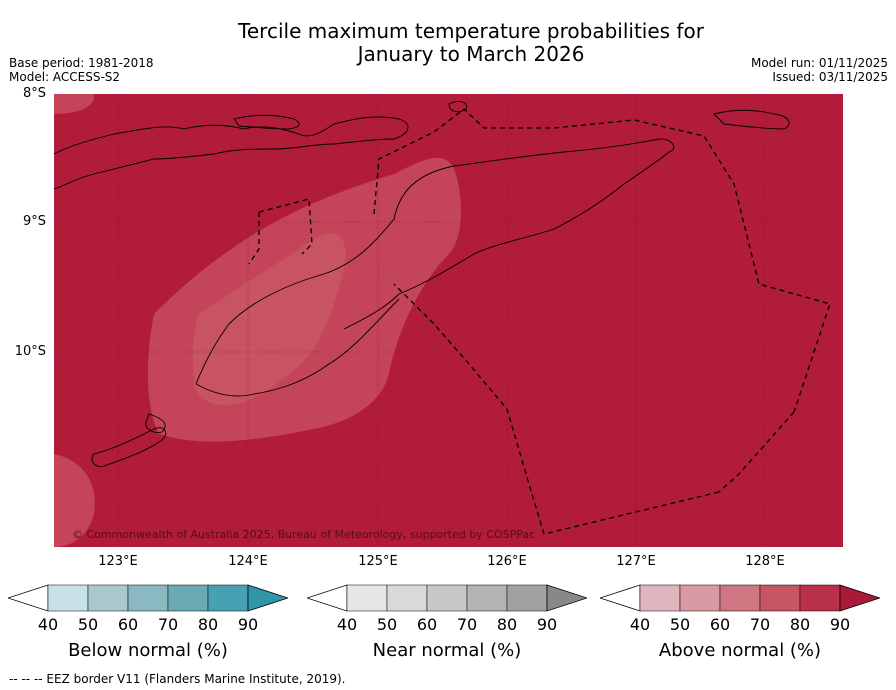 This screenshot has width=896, height=690. I want to click on colorbar-near-max-arrow, so click(566, 598).